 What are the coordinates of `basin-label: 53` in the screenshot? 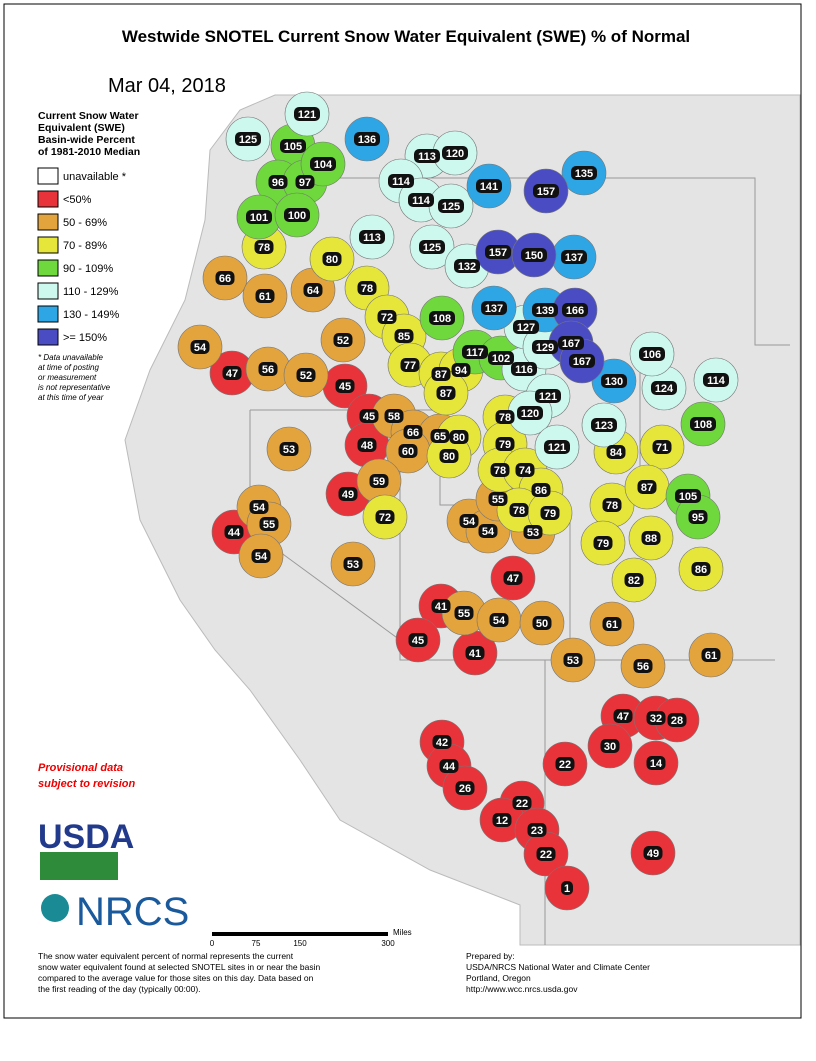 It's located at (289, 450).